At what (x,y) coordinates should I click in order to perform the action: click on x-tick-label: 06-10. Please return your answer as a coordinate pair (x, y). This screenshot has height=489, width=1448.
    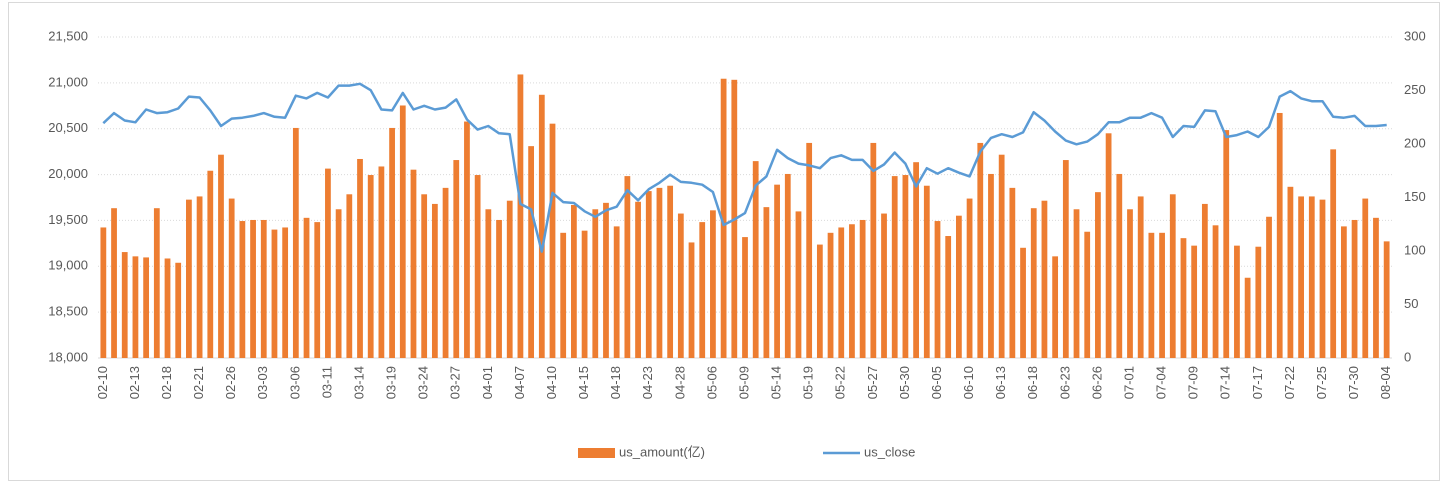
    Looking at the image, I should click on (968, 382).